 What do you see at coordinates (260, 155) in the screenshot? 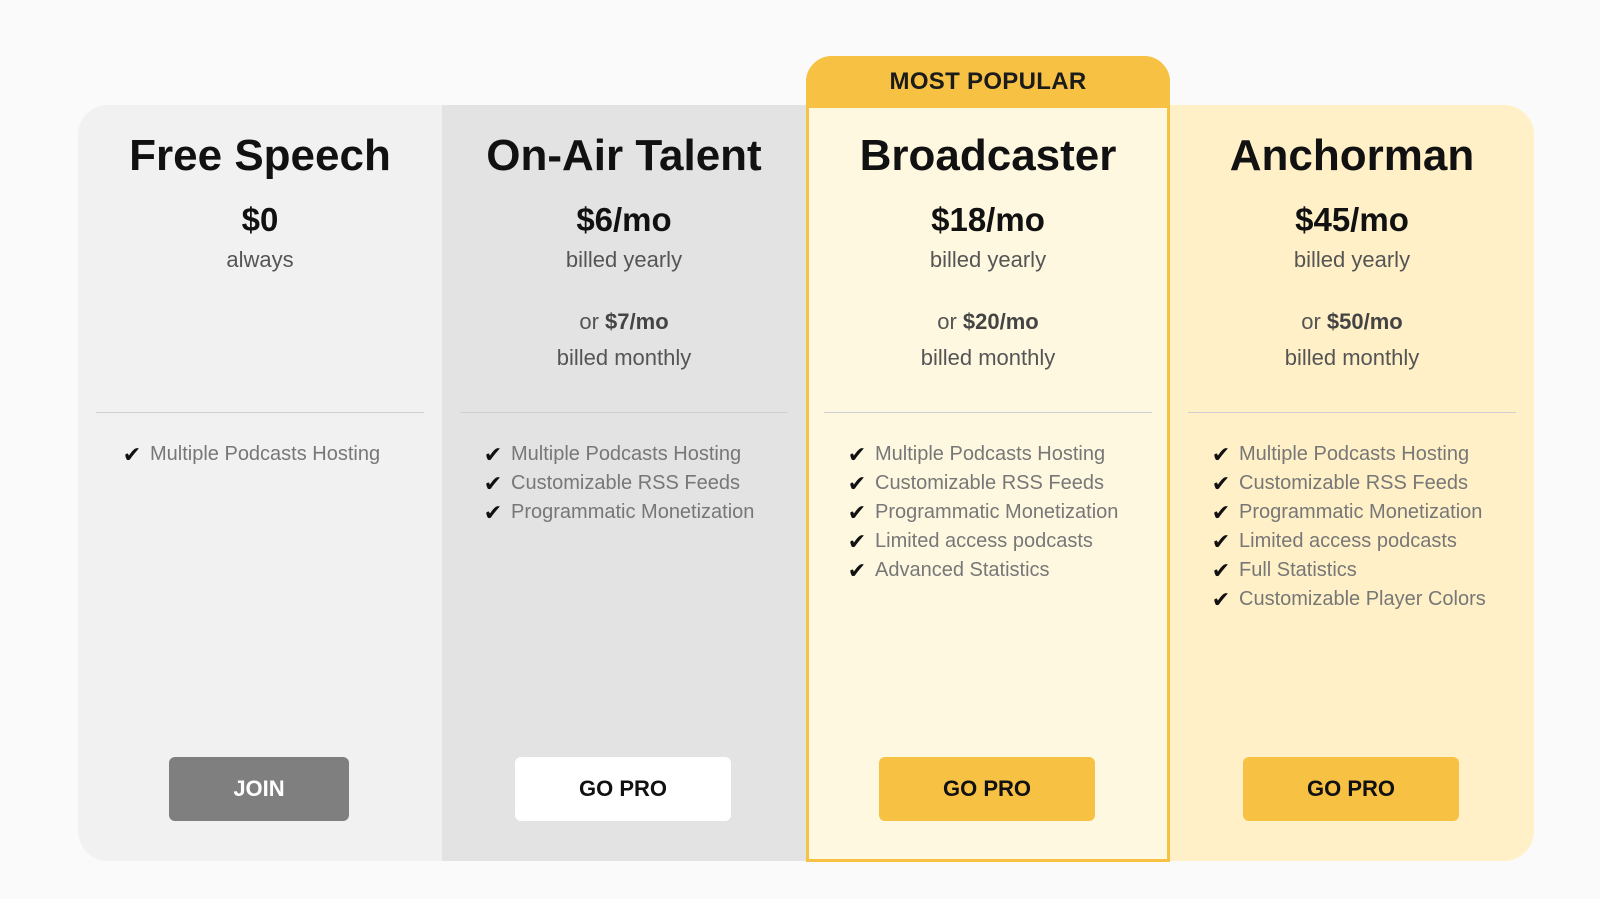
I see `plan-name: Free Speech` at bounding box center [260, 155].